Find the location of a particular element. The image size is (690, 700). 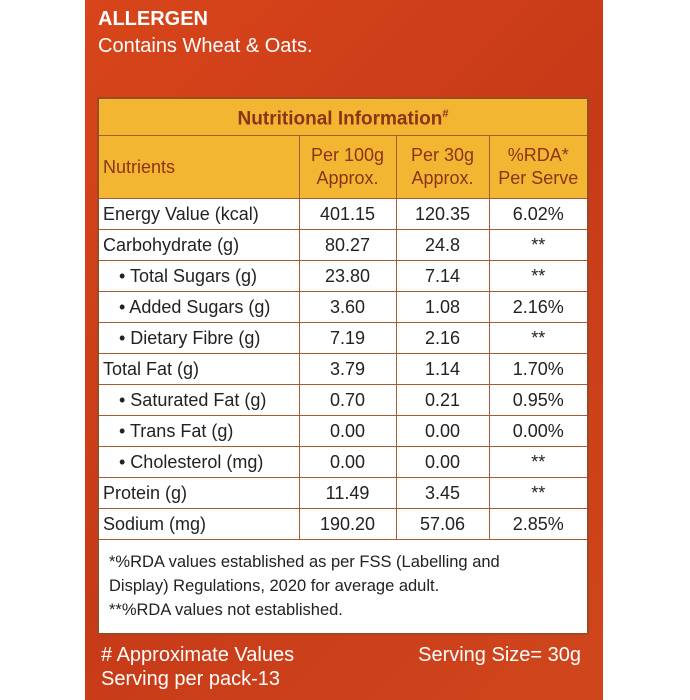

column-header: %RDA* Per Serve is located at coordinates (537, 167).